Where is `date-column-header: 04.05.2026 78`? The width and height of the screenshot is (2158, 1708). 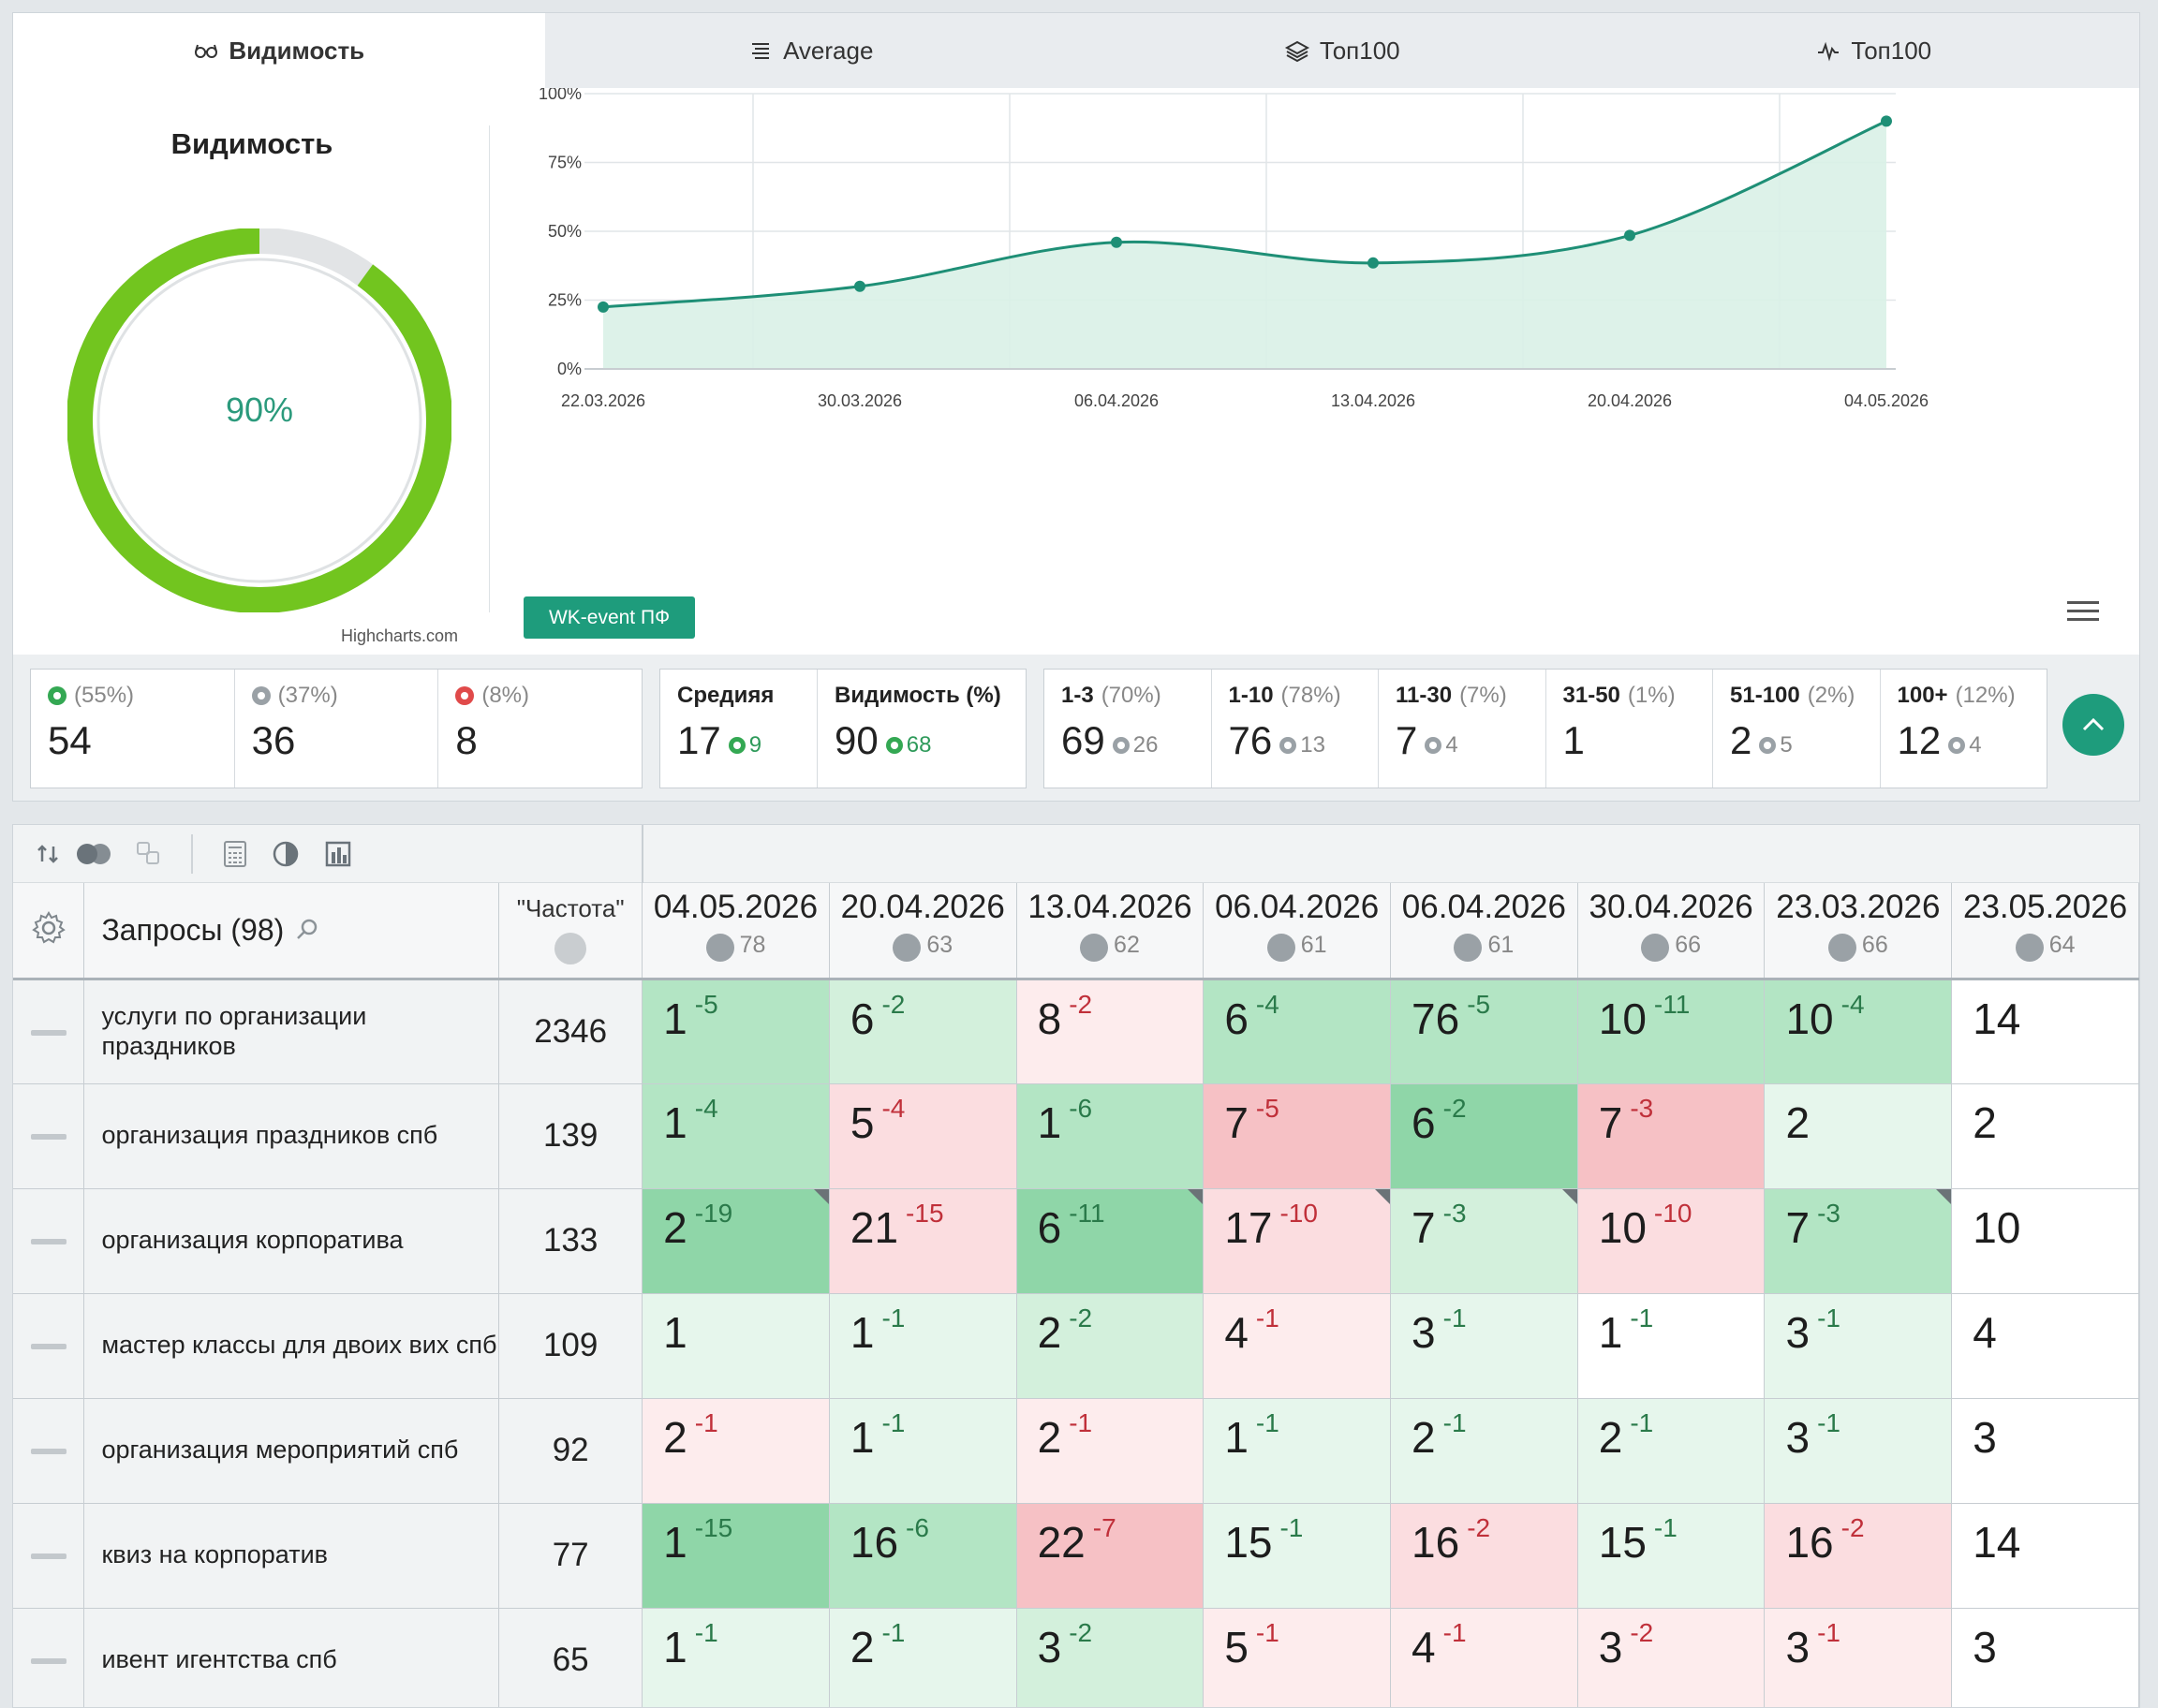 date-column-header: 04.05.2026 78 is located at coordinates (736, 931).